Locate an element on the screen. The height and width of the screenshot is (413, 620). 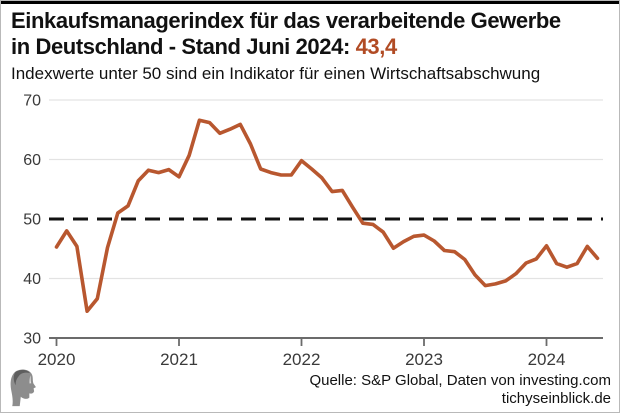
classical-head-icon is located at coordinates (23, 388).